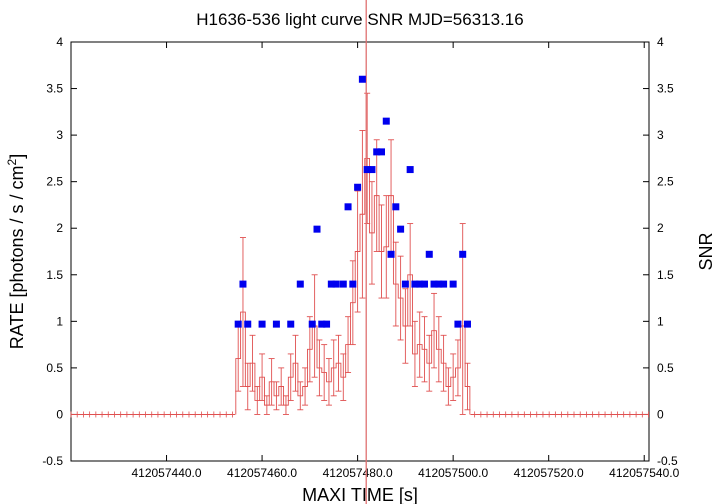  What do you see at coordinates (17, 156) in the screenshot?
I see `y-axis-title-end: ]` at bounding box center [17, 156].